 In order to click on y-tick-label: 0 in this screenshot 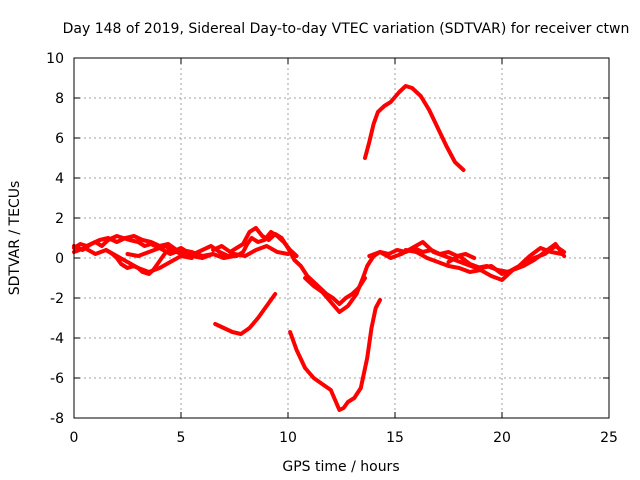, I will do `click(59, 259)`.